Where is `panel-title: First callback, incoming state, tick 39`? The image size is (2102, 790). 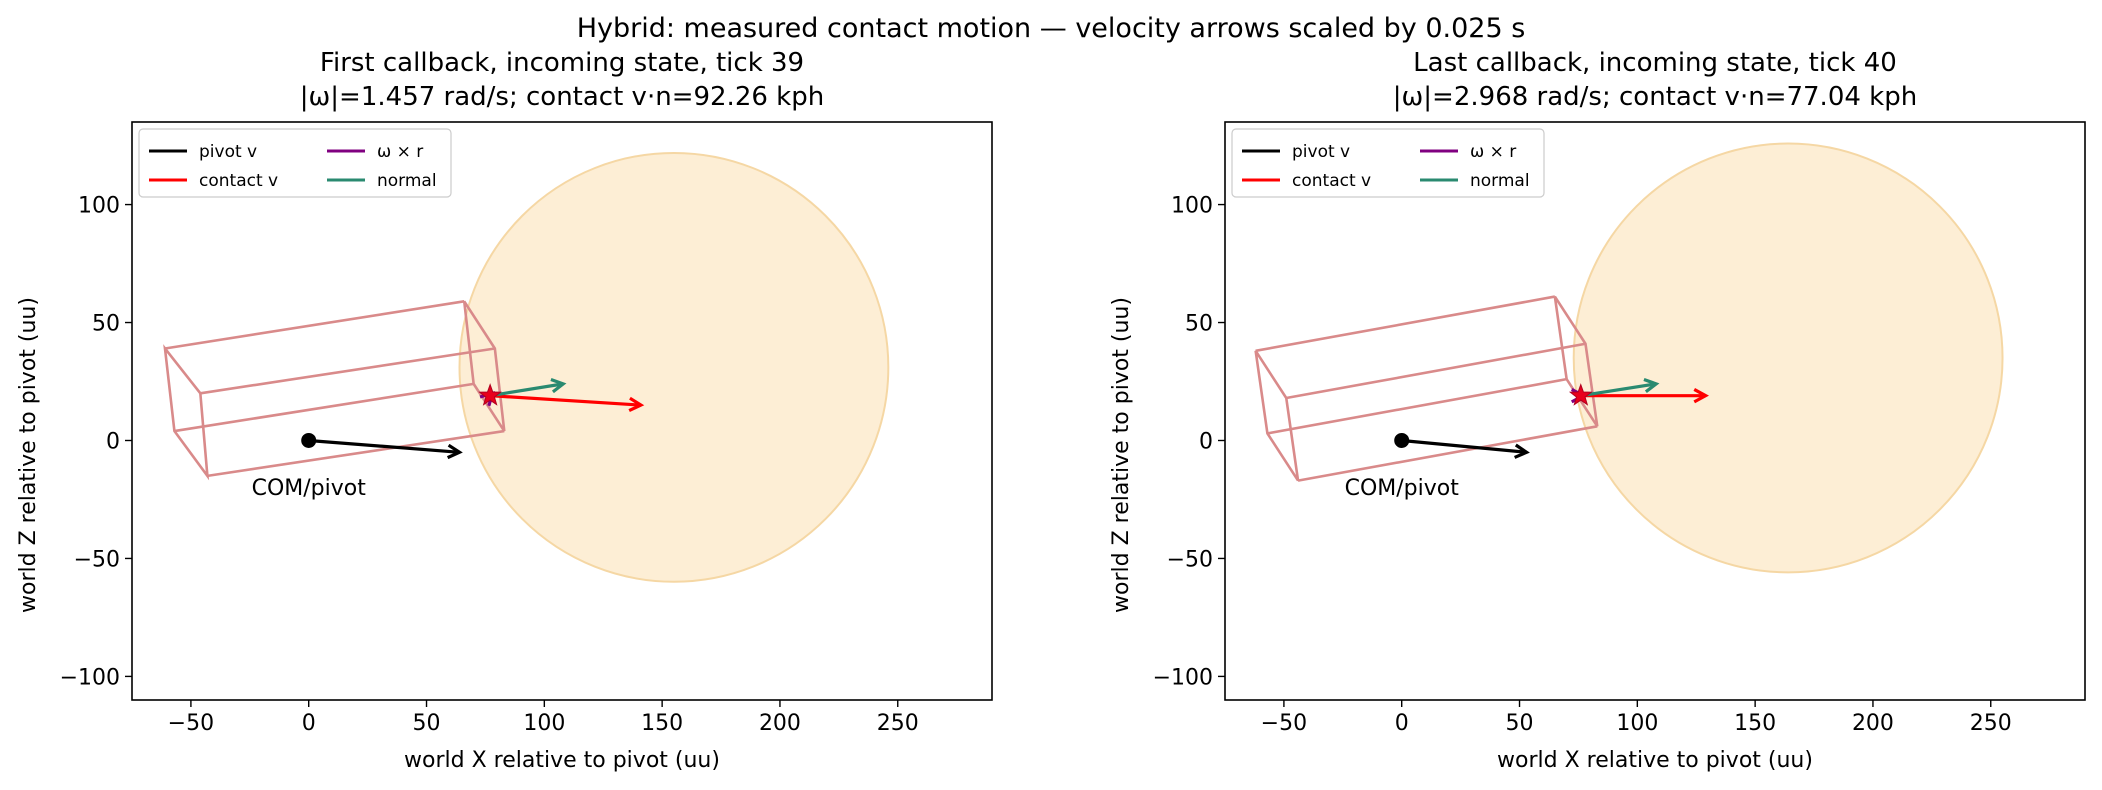 panel-title: First callback, incoming state, tick 39 is located at coordinates (562, 63).